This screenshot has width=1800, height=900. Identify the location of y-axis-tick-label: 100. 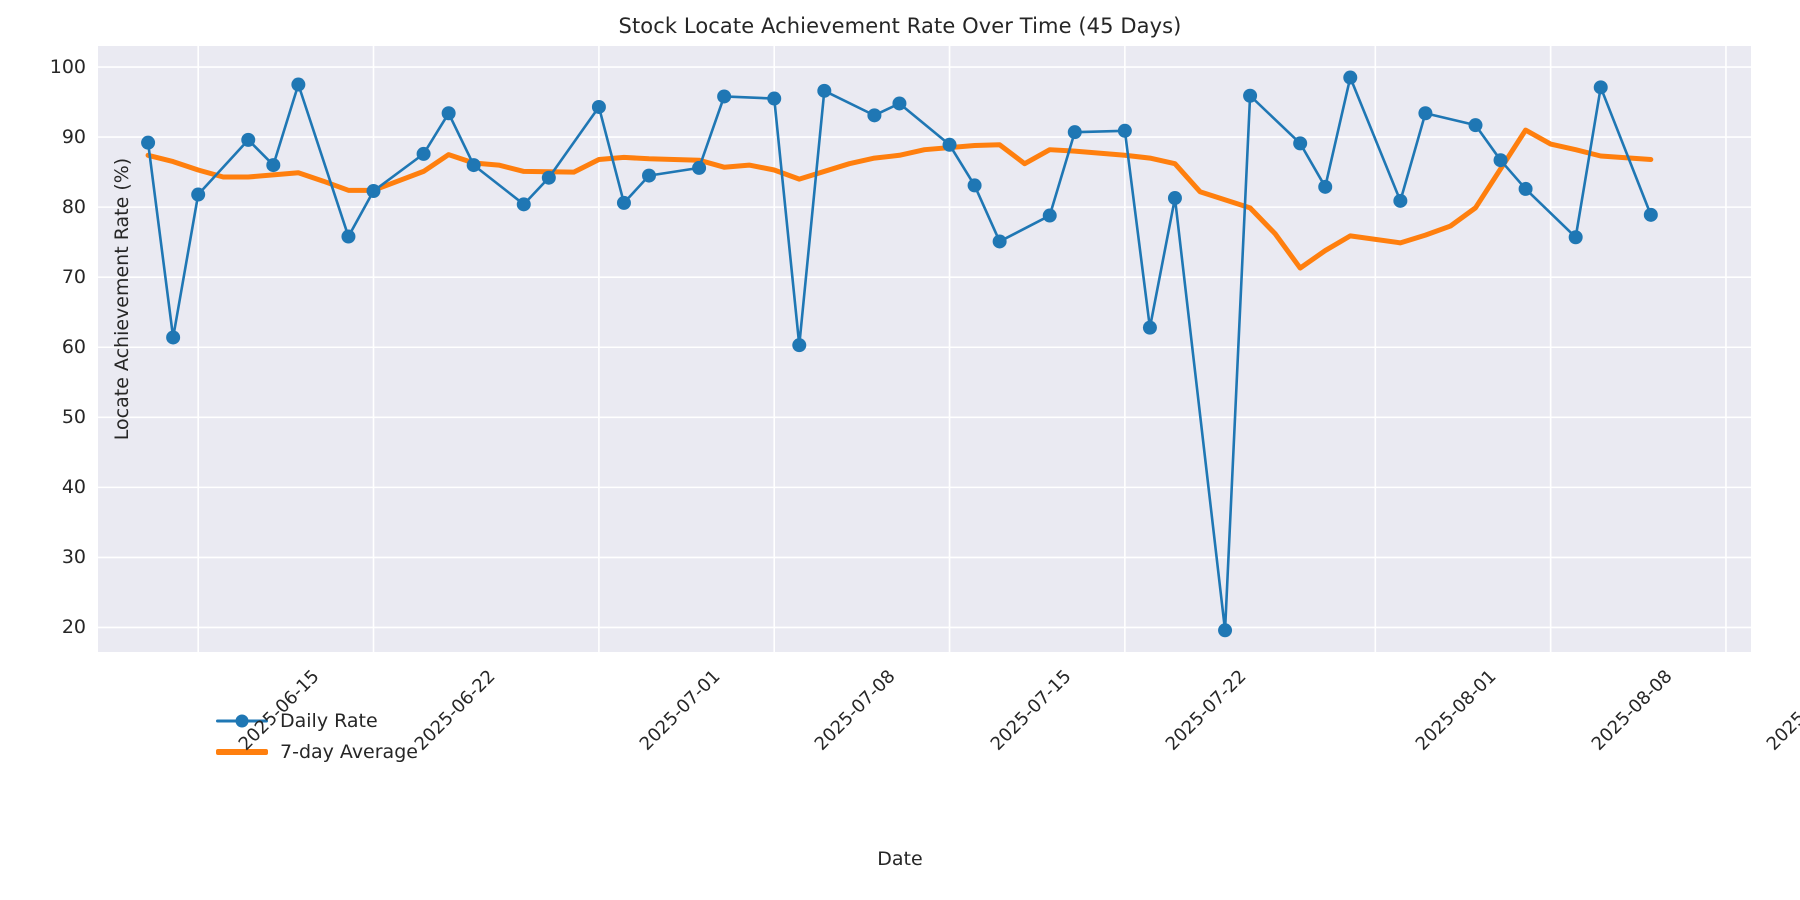
(67, 67).